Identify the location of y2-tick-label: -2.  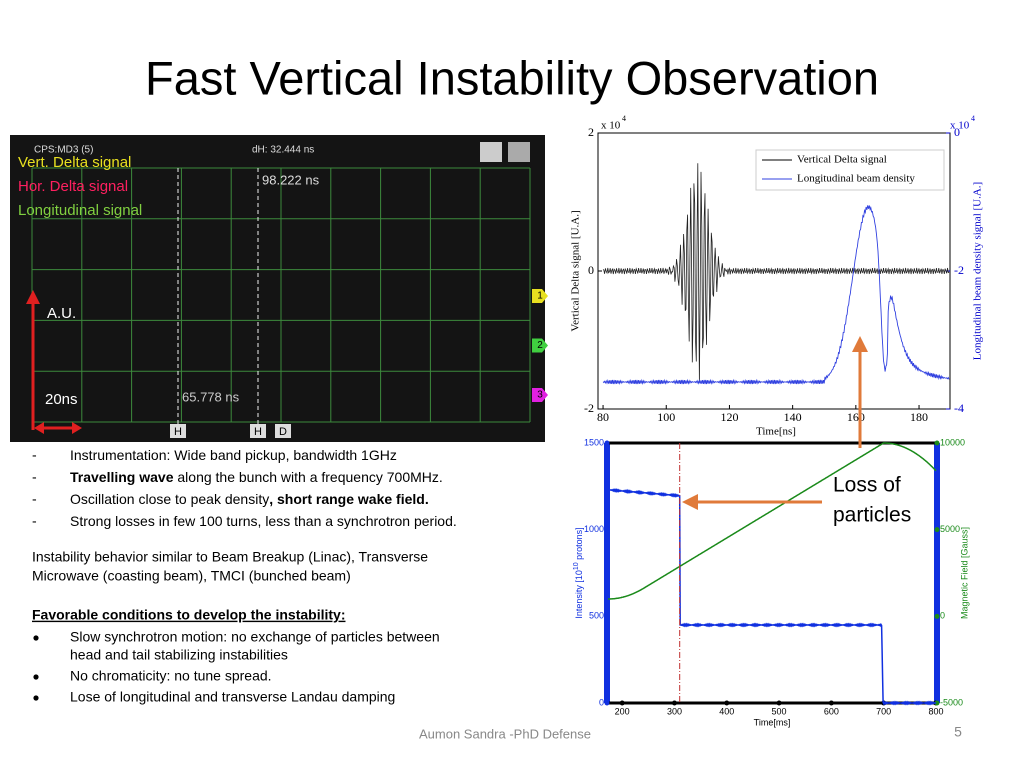
(959, 270).